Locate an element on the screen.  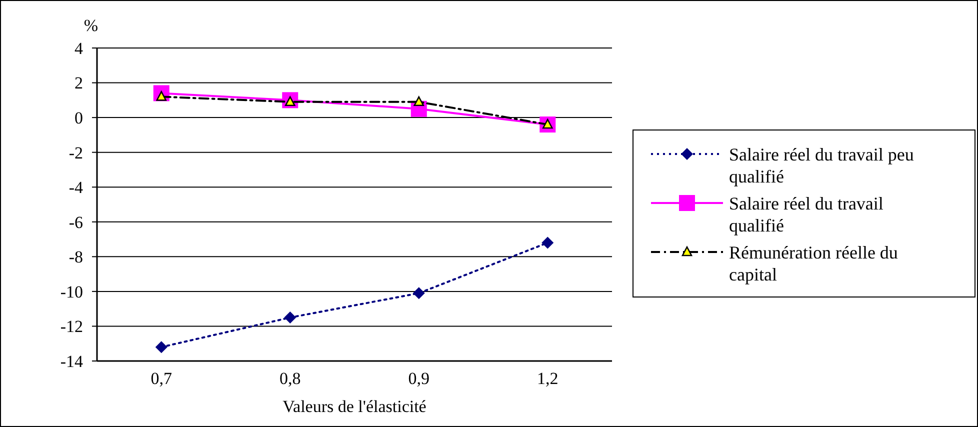
legend-label: Salaire réel du travail peu qualifié is located at coordinates (821, 165).